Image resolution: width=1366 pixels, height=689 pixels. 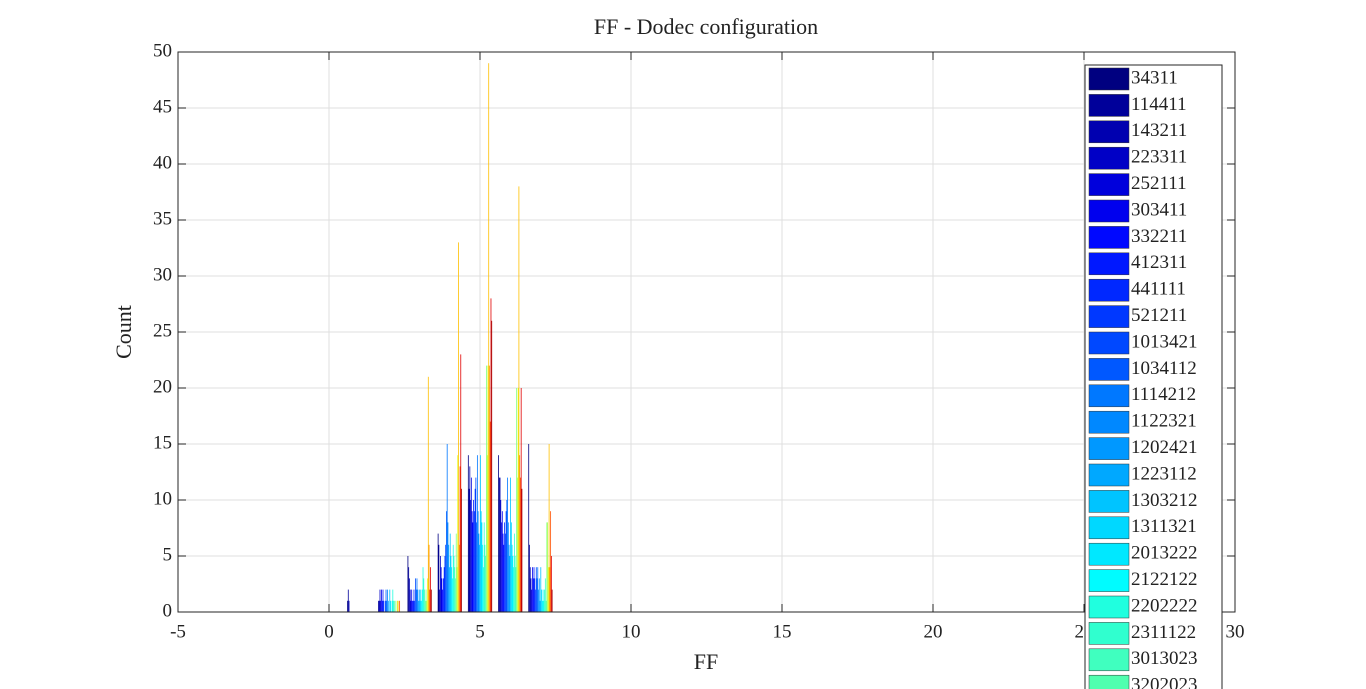 What do you see at coordinates (1163, 394) in the screenshot?
I see `legend-label: 1114212` at bounding box center [1163, 394].